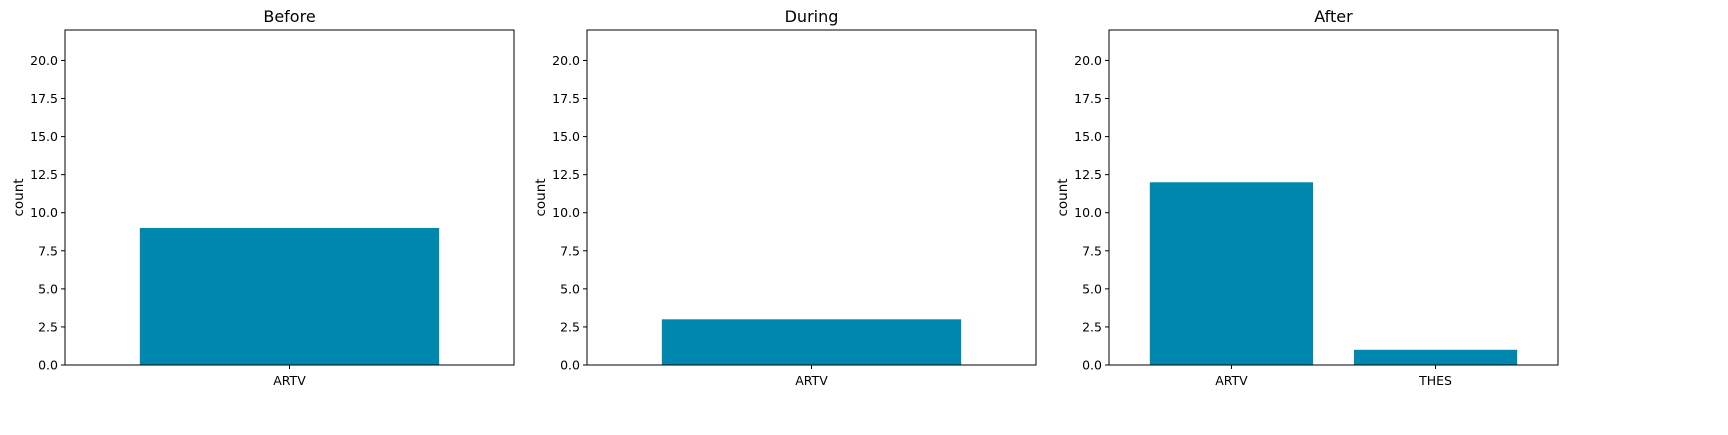 This screenshot has width=1728, height=435. What do you see at coordinates (1435, 380) in the screenshot?
I see `x-tick-label: THES` at bounding box center [1435, 380].